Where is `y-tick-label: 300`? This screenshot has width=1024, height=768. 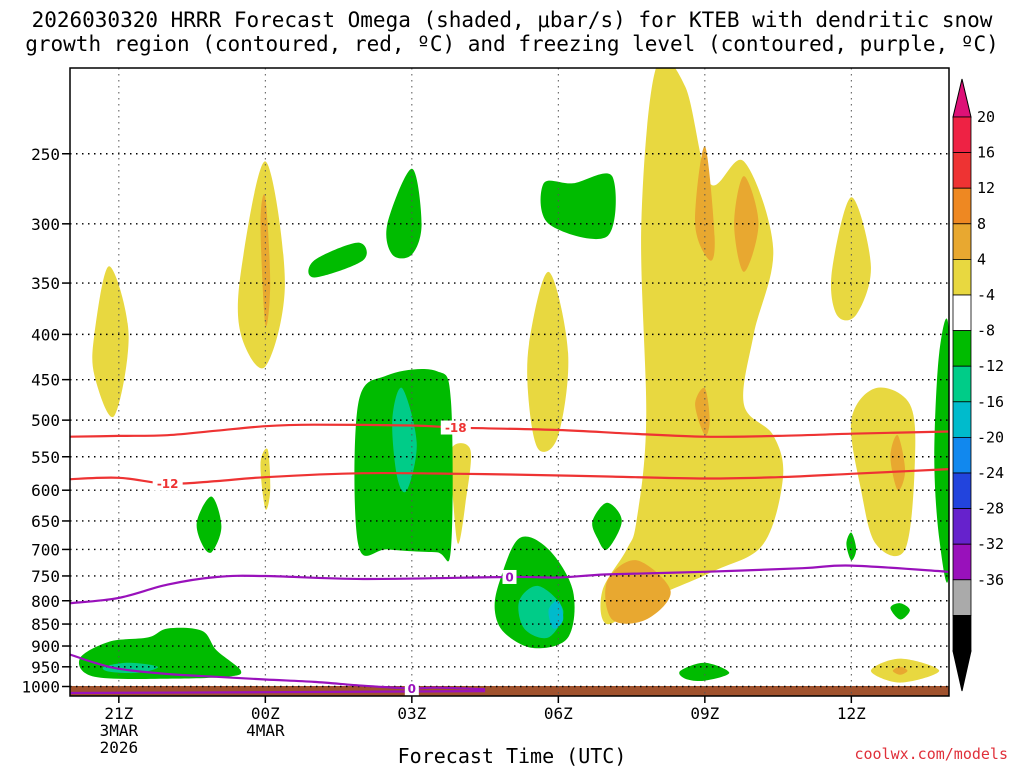
y-tick-label: 300 is located at coordinates (45, 224).